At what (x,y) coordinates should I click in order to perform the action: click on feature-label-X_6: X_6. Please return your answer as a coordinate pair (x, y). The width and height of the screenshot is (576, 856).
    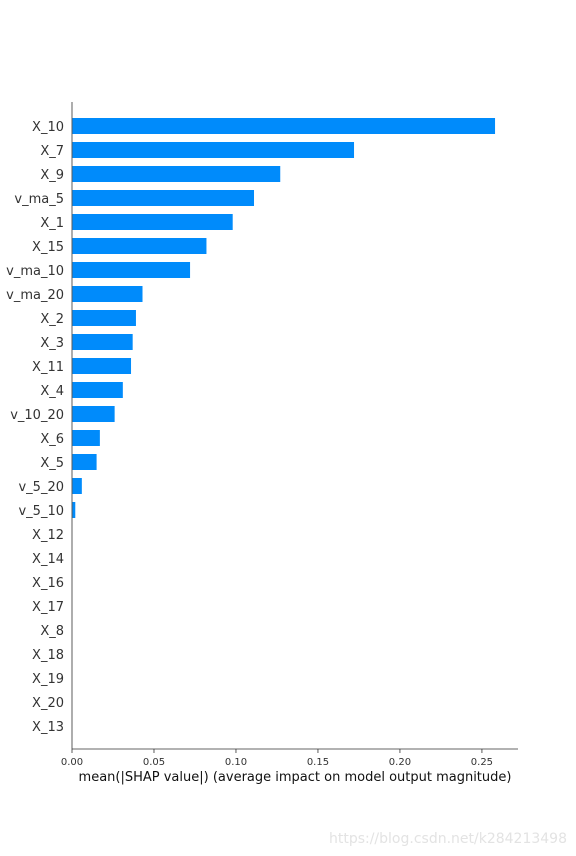
    Looking at the image, I should click on (52, 439).